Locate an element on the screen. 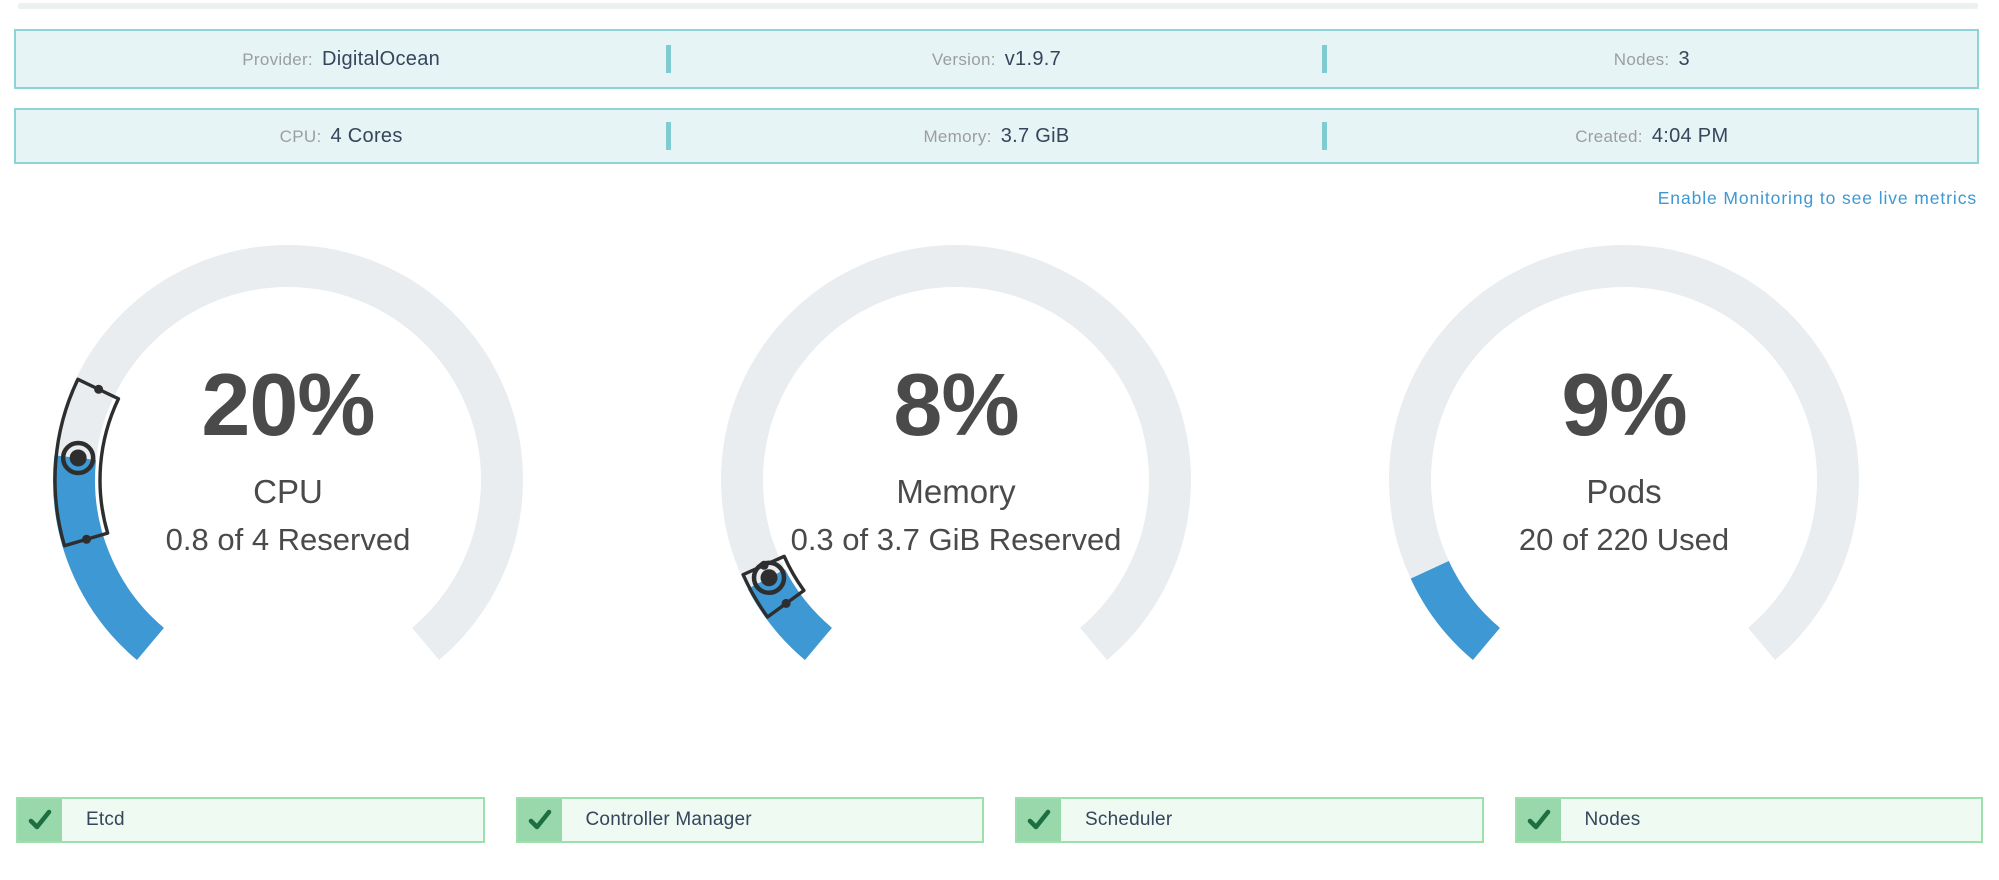  created-value: 4:04 PM is located at coordinates (1690, 135).